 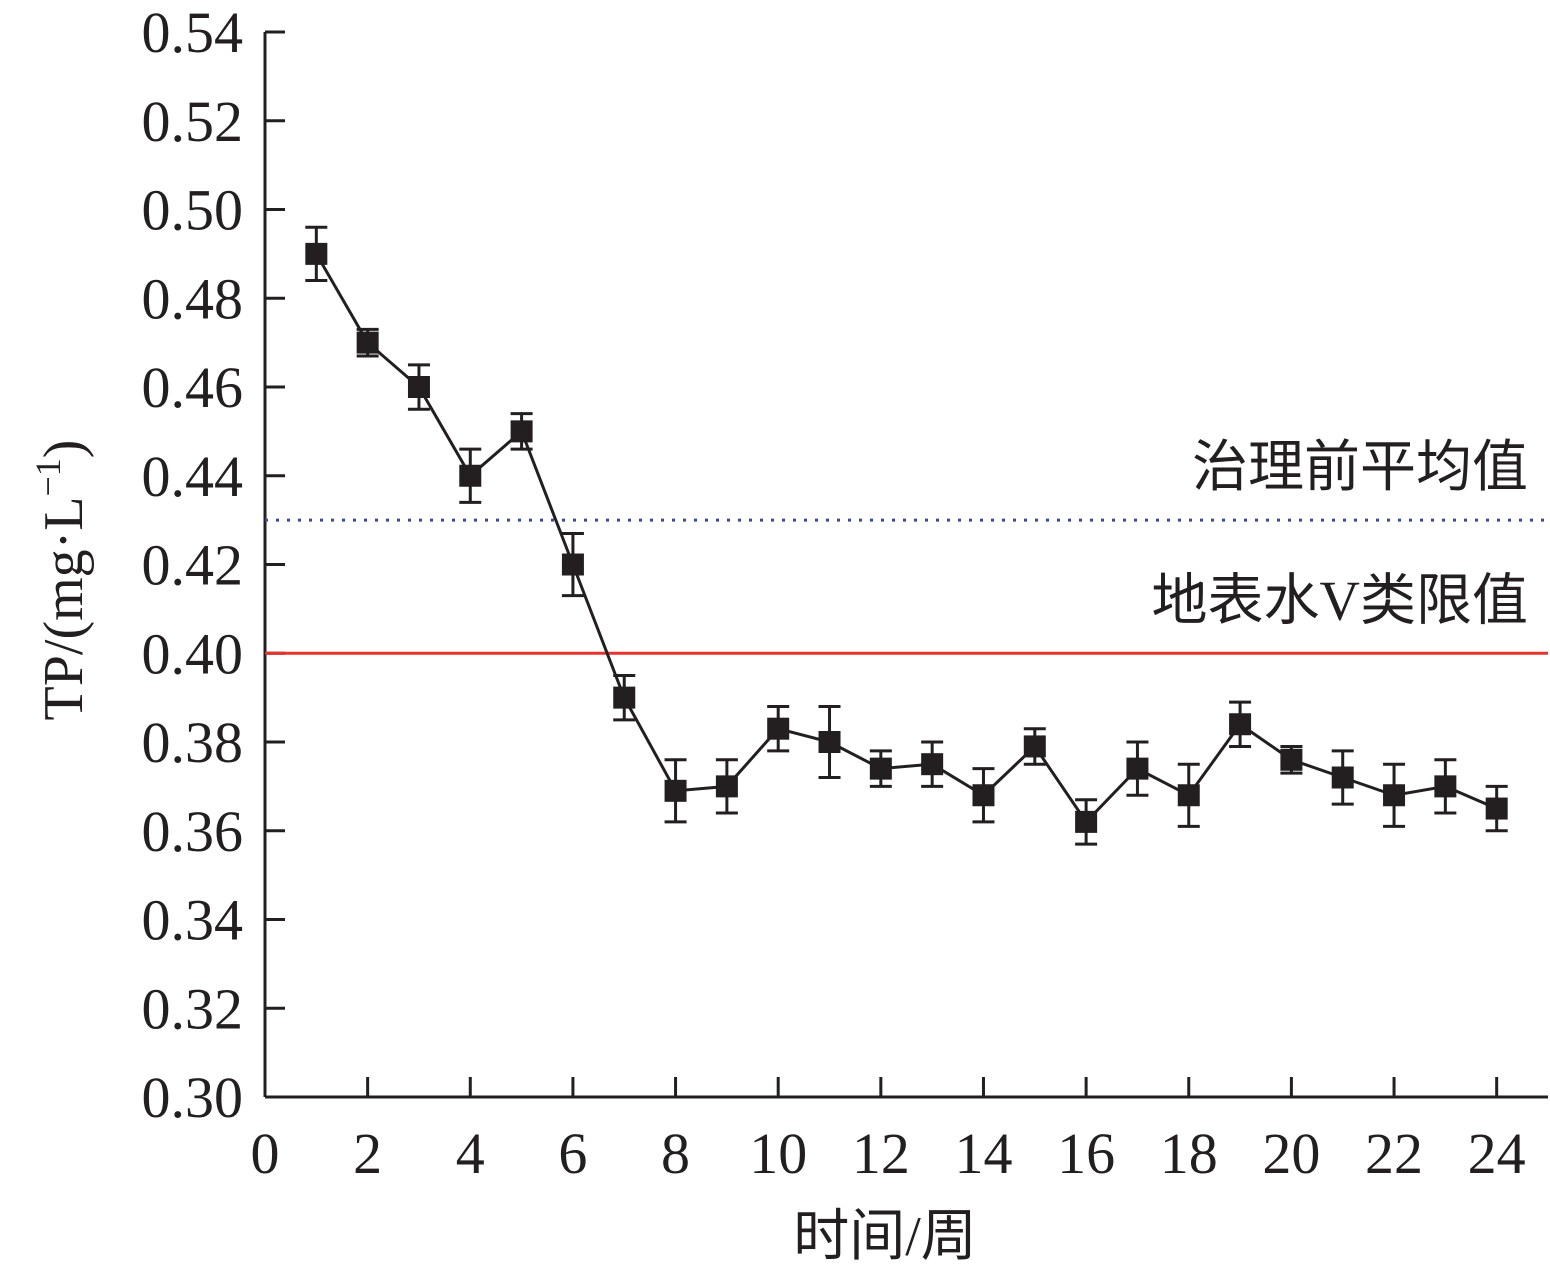 What do you see at coordinates (193, 1097) in the screenshot?
I see `y-tick-label: 0.30` at bounding box center [193, 1097].